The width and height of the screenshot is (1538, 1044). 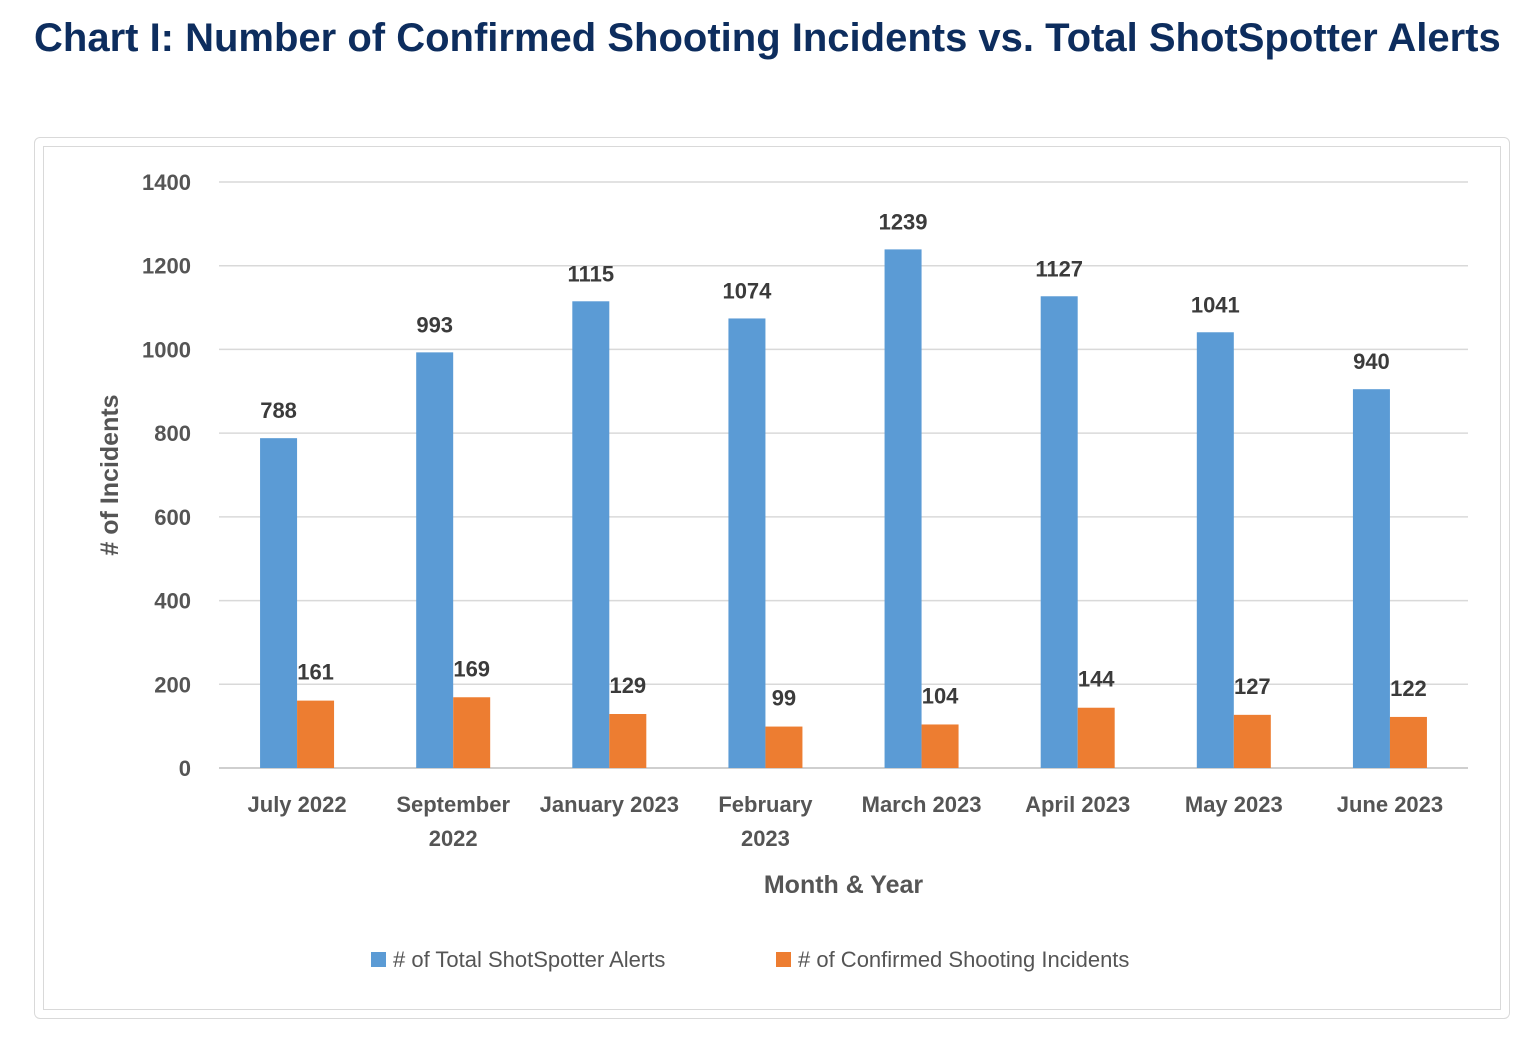 I want to click on data-label: 1127, so click(x=1059, y=268).